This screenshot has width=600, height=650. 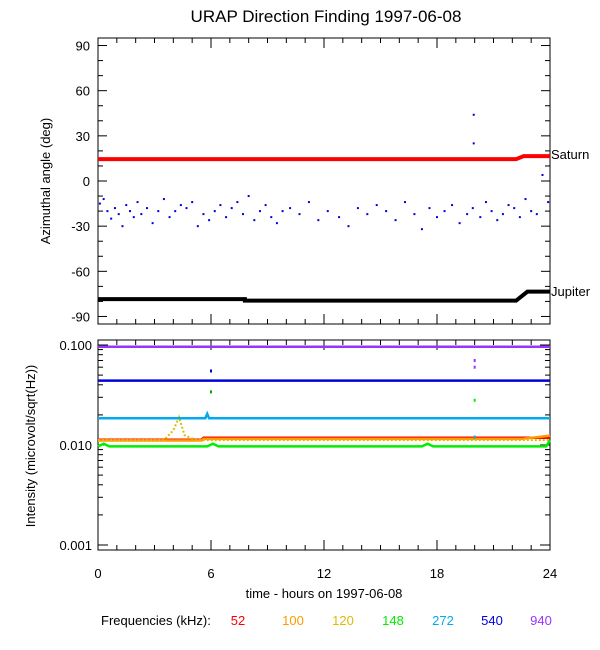 I want to click on legend-entry-120khz: 120, so click(x=343, y=620).